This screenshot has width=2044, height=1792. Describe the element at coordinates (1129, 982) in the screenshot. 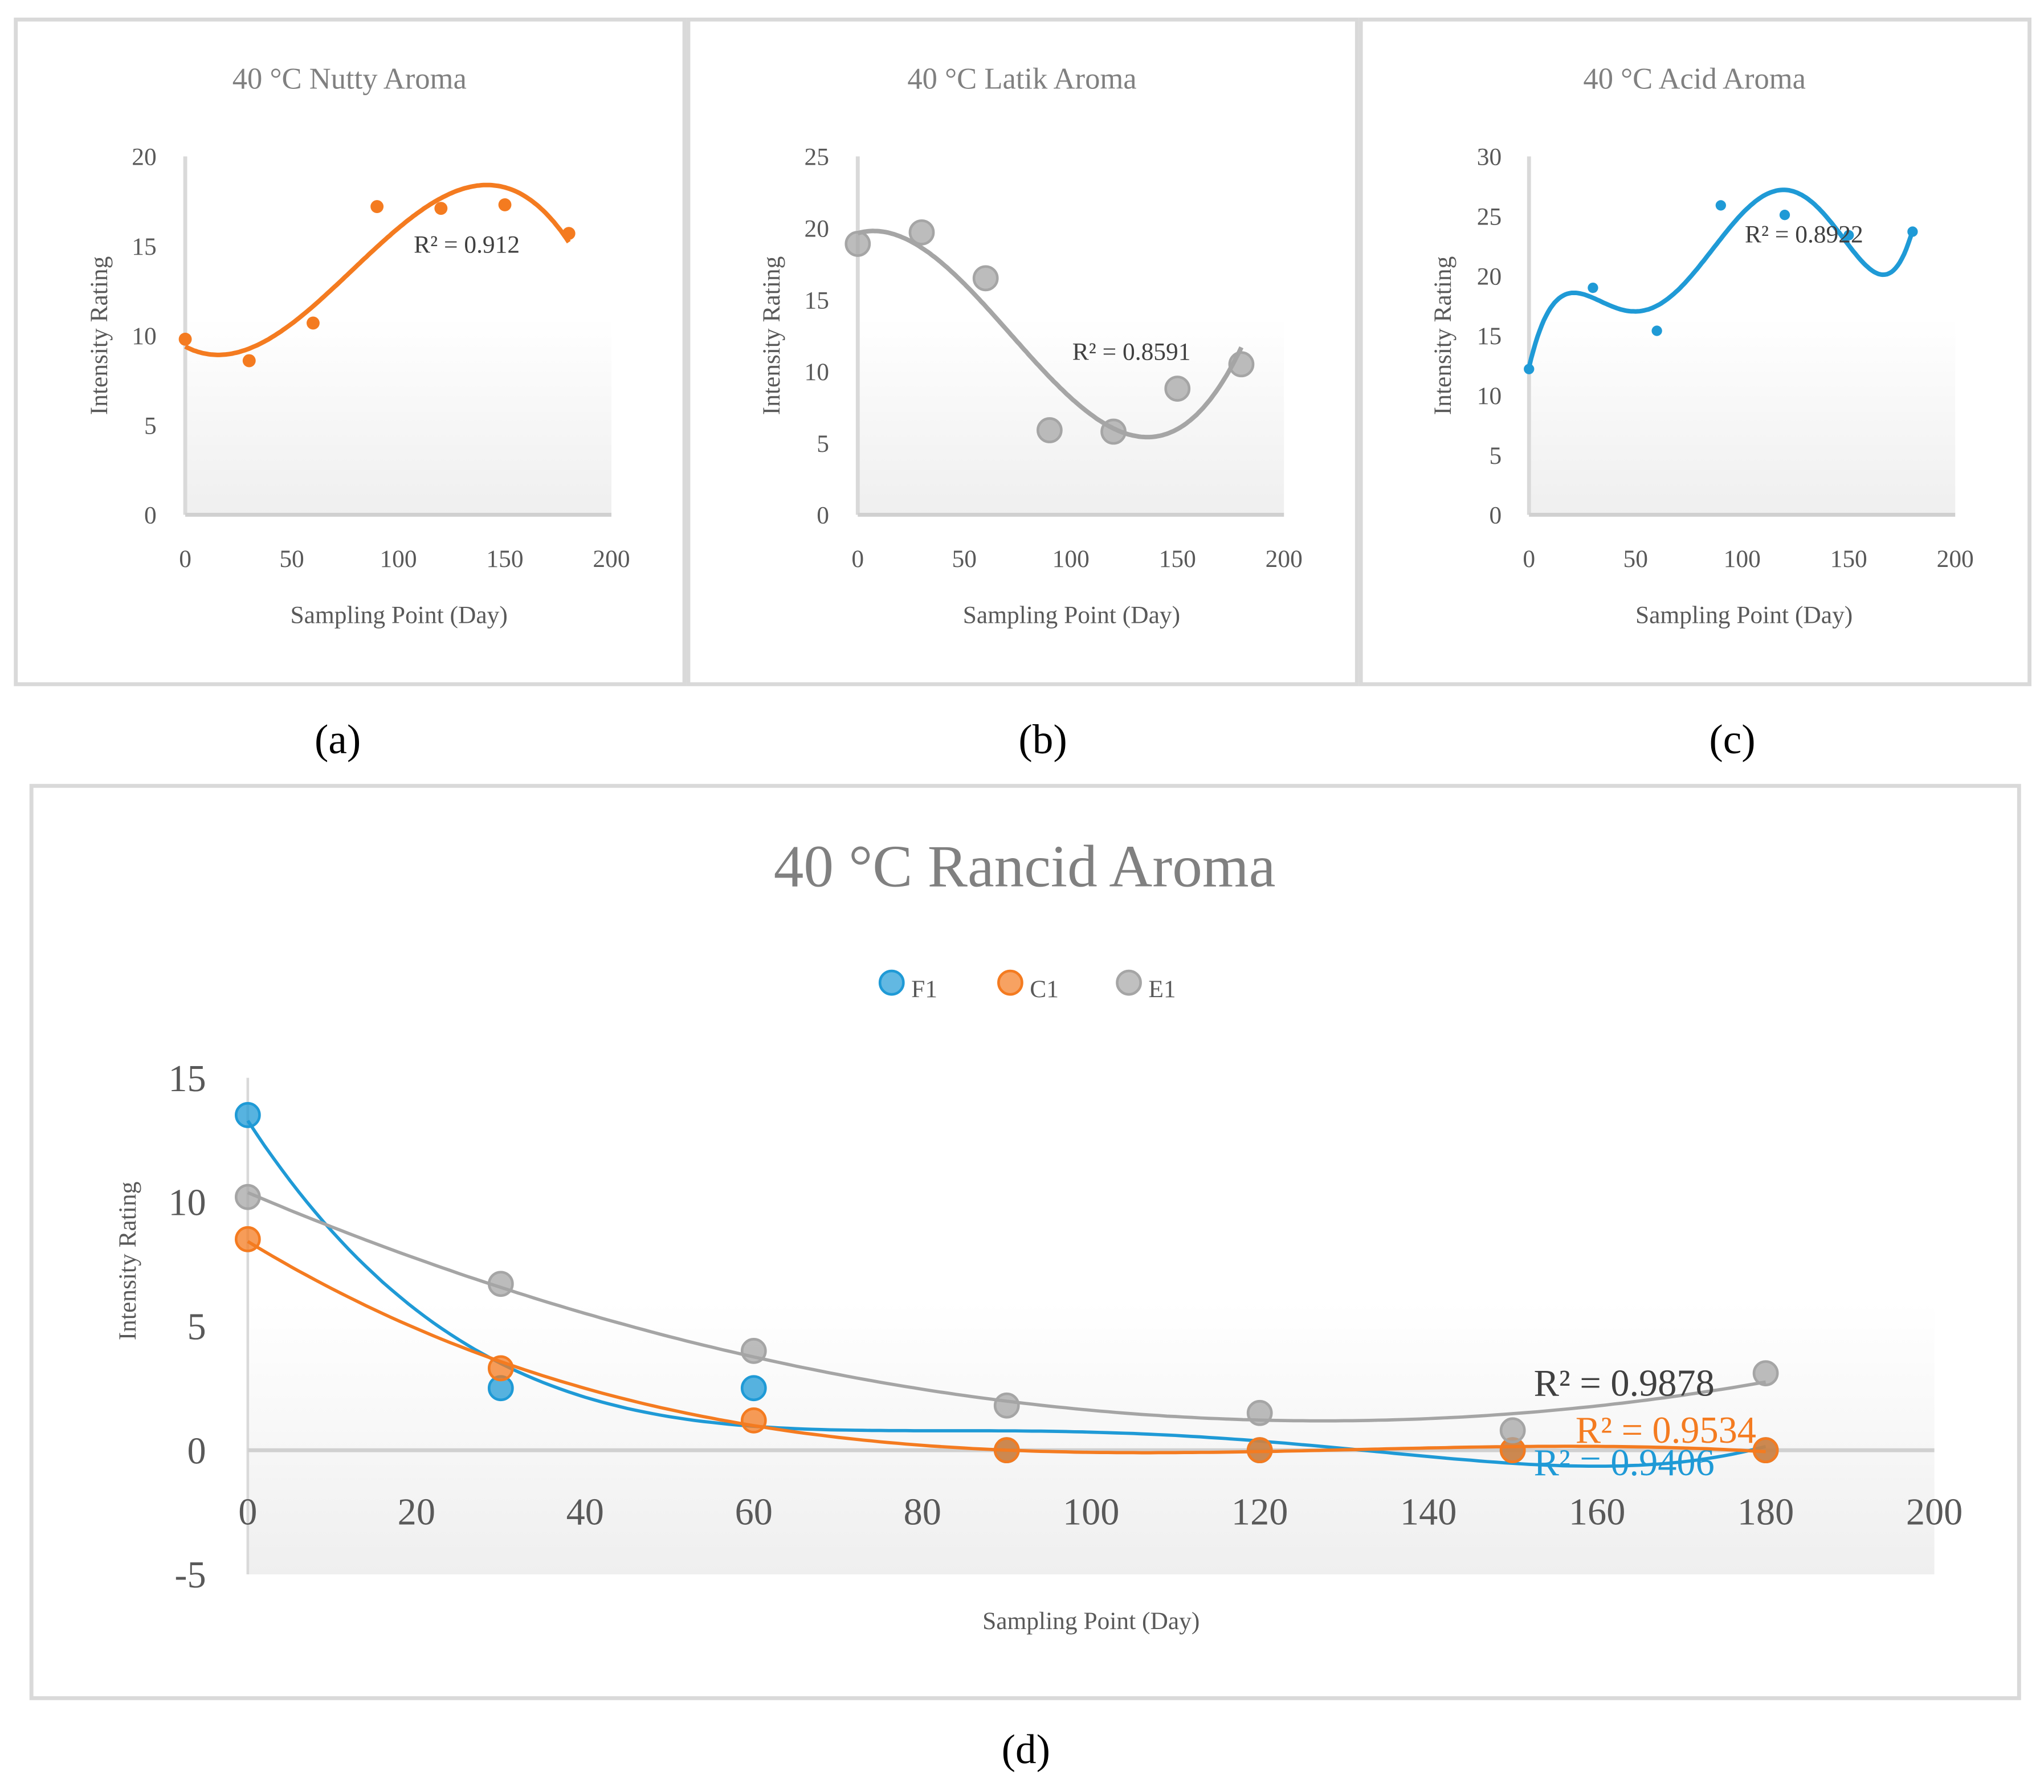

I see `legend-marker-E1` at that location.